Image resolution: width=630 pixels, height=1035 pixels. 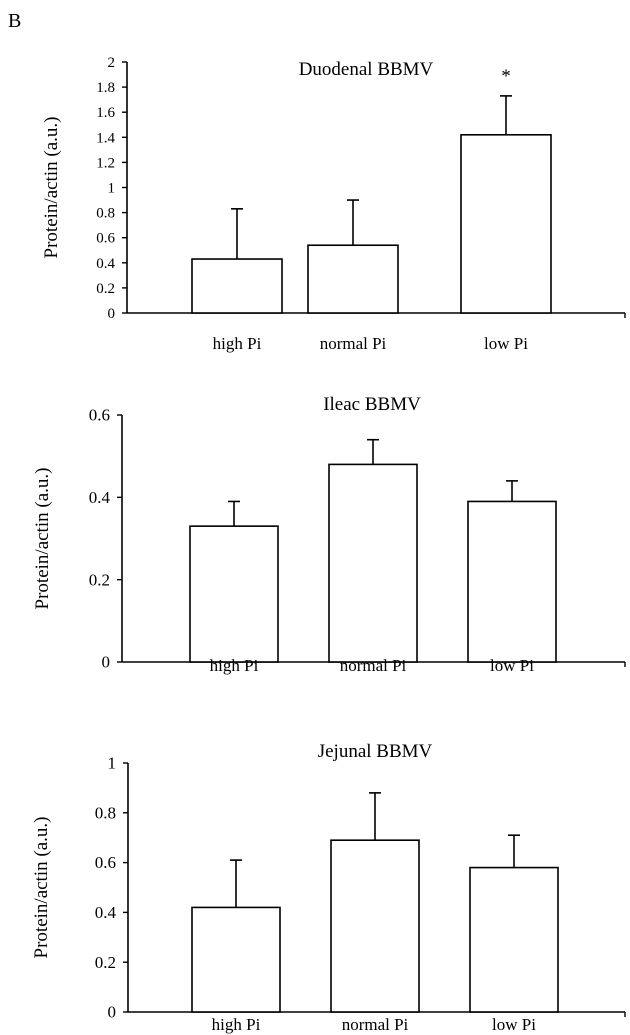 What do you see at coordinates (105, 138) in the screenshot?
I see `y-tick-label: 1.4` at bounding box center [105, 138].